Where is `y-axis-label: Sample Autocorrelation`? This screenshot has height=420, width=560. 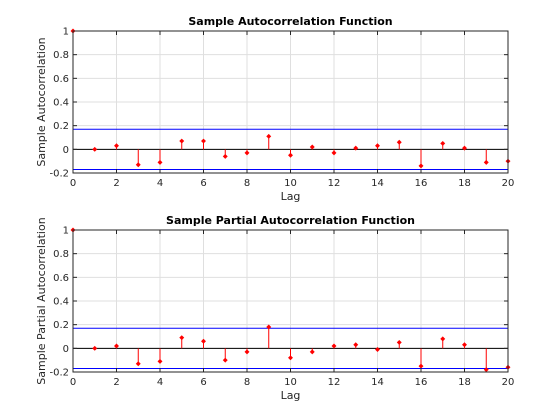
y-axis-label: Sample Autocorrelation is located at coordinates (41, 101).